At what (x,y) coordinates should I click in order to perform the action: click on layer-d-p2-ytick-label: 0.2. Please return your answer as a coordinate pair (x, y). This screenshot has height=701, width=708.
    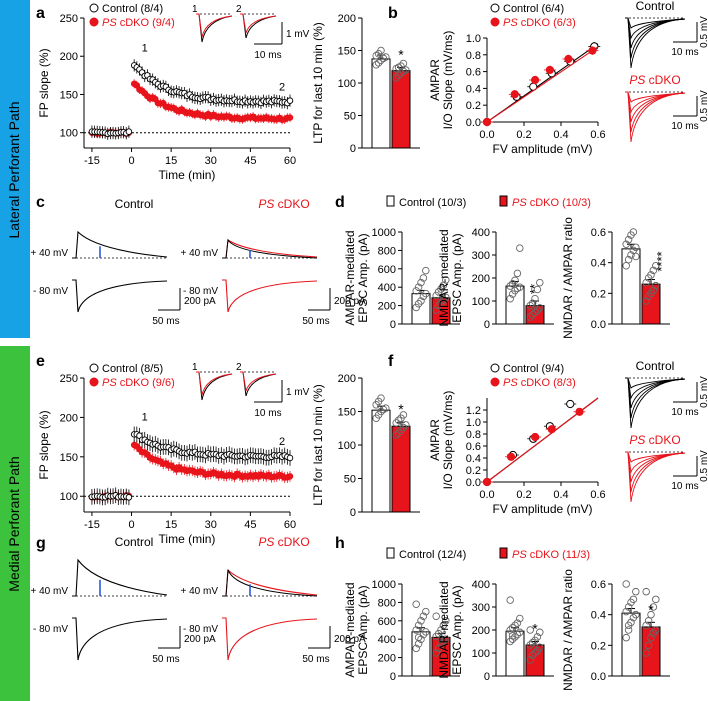
    Looking at the image, I should click on (598, 294).